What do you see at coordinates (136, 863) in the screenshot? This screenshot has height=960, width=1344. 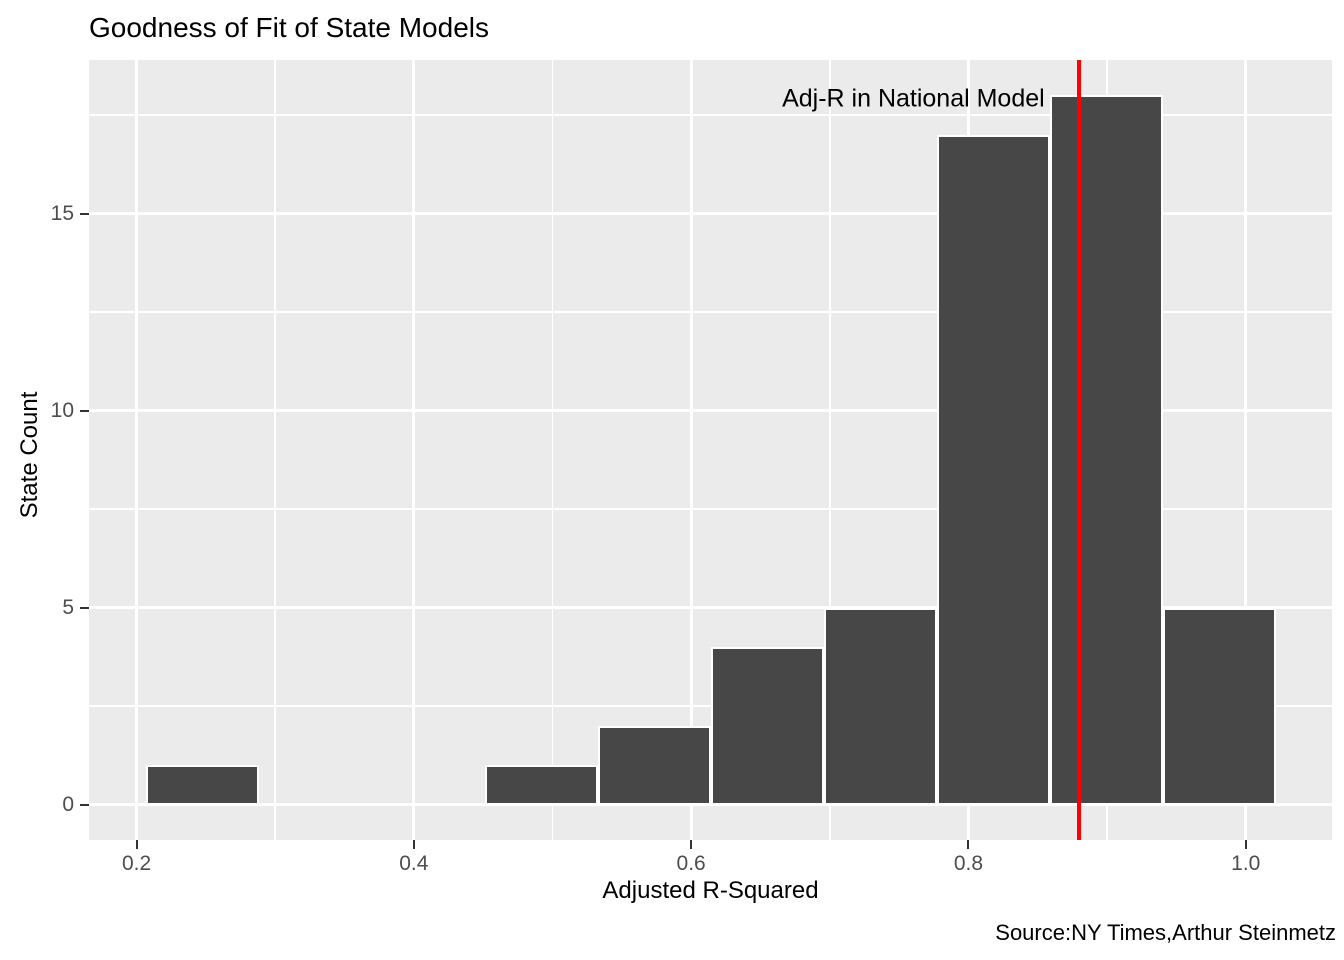 I see `x-tick-label: 0.2` at bounding box center [136, 863].